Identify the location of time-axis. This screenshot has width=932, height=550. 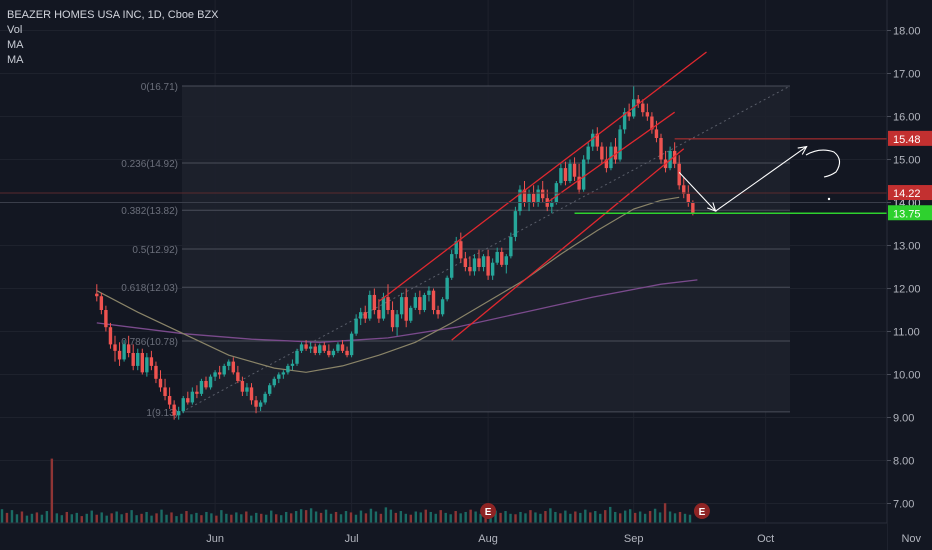
(443, 536).